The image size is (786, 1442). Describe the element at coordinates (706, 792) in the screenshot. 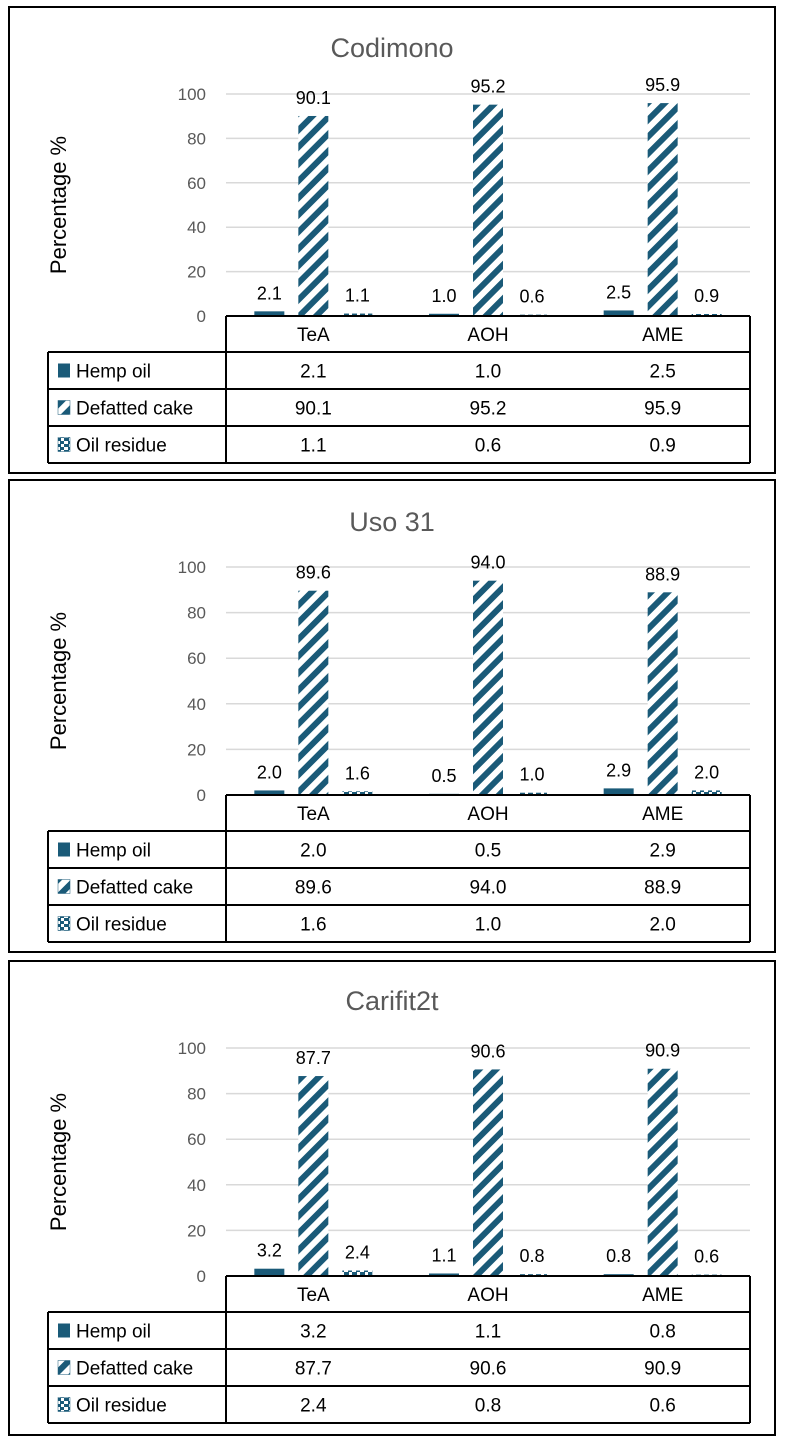

I see `bar-oil-residue-ame` at that location.